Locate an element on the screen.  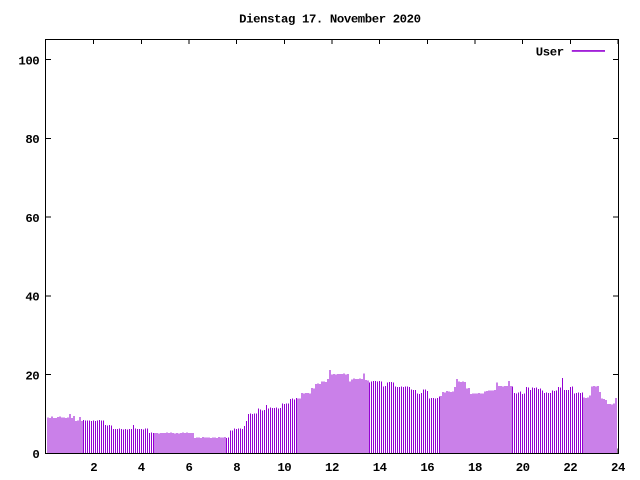
svg-text: Dienstag 17. November 2020 is located at coordinates (329, 20).